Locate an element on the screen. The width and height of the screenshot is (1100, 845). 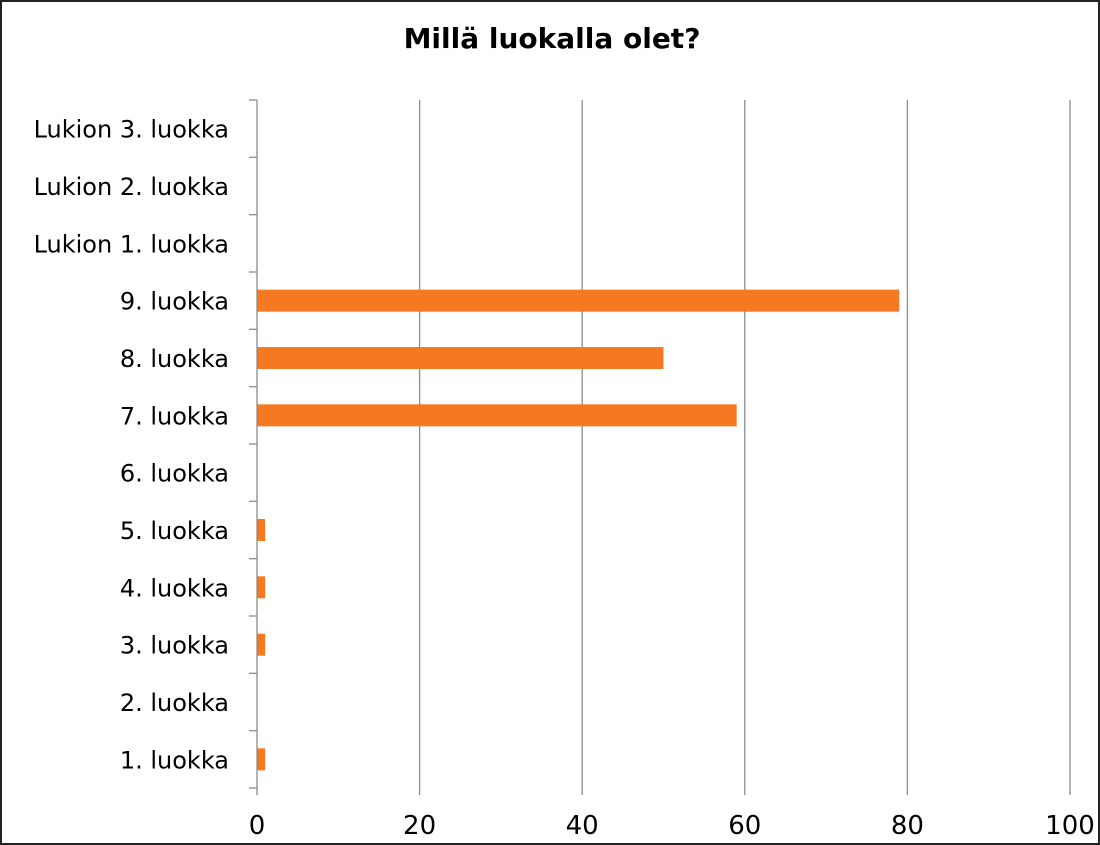
y-category-label: Lukion 1. luokka is located at coordinates (131, 244).